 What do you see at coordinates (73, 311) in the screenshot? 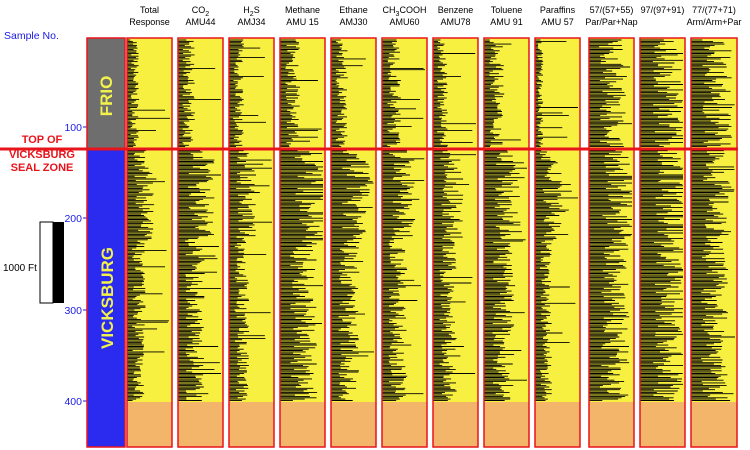
I see `y-tick-label: 300` at bounding box center [73, 311].